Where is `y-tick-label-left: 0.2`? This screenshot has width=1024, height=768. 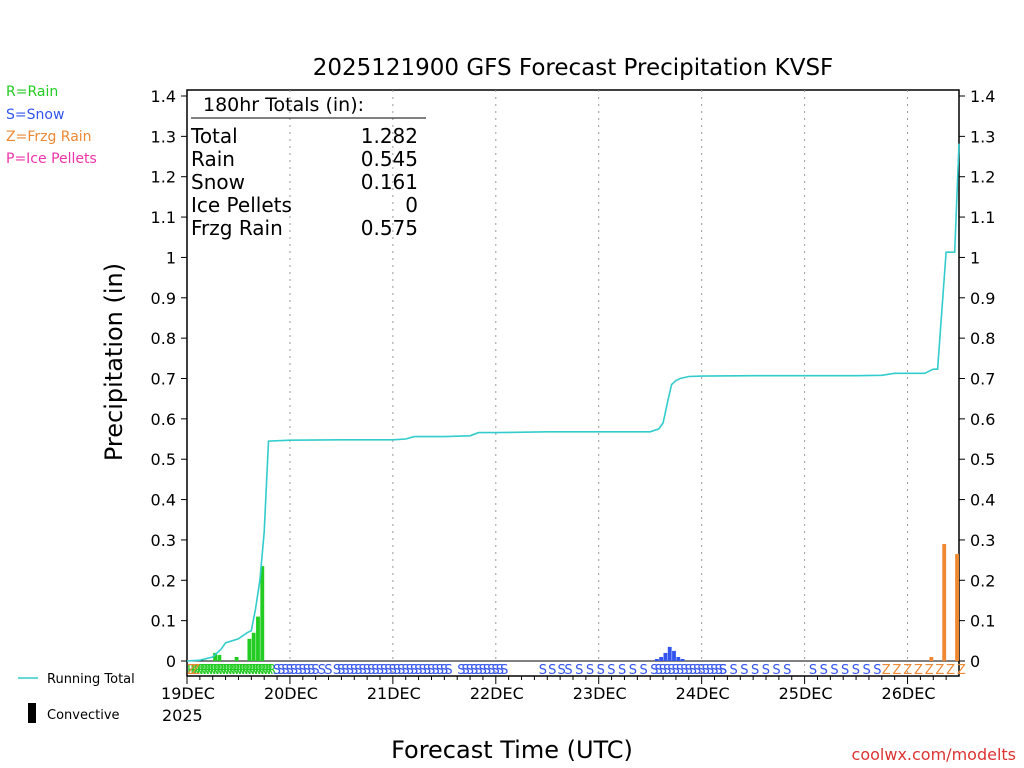 y-tick-label-left: 0.2 is located at coordinates (163, 580).